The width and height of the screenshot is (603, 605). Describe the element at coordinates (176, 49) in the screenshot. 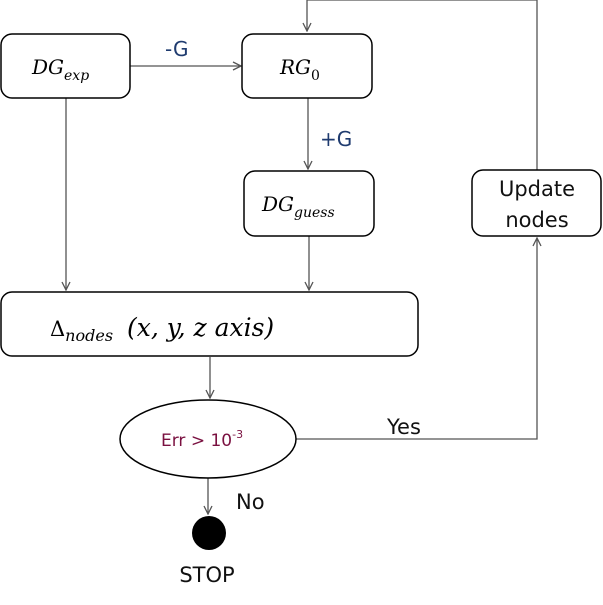

I see `edge-label-minus-g: -G` at that location.